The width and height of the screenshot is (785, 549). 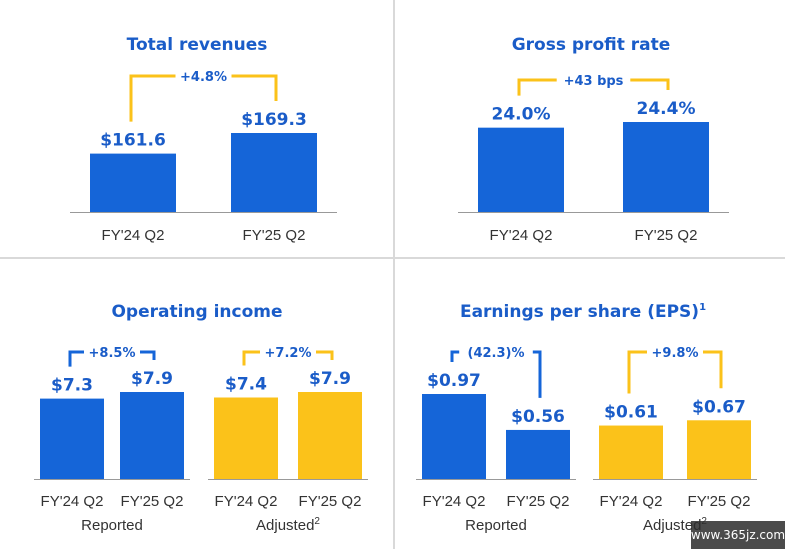 I want to click on data-label: $0.97, so click(x=454, y=381).